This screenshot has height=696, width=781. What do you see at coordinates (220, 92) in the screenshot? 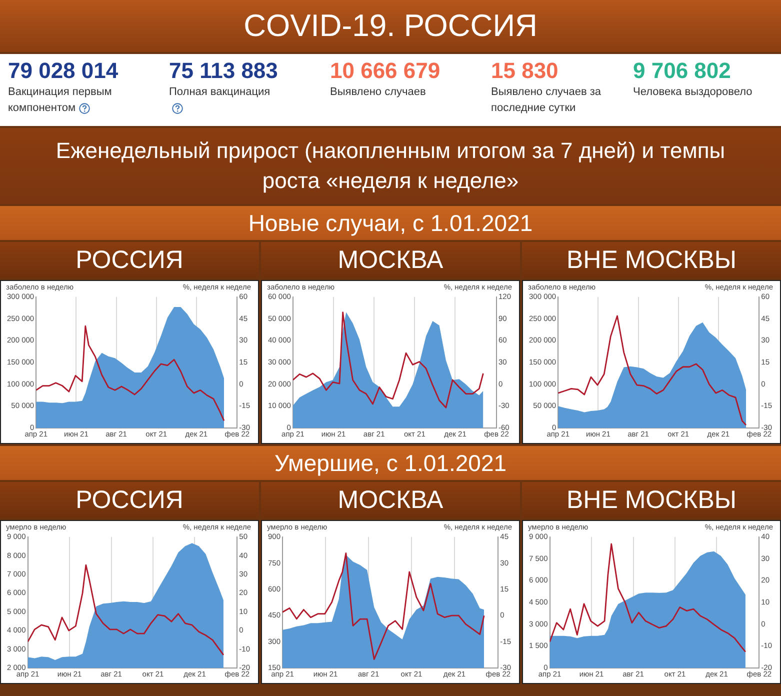
I see `text: Полная вакцинация` at bounding box center [220, 92].